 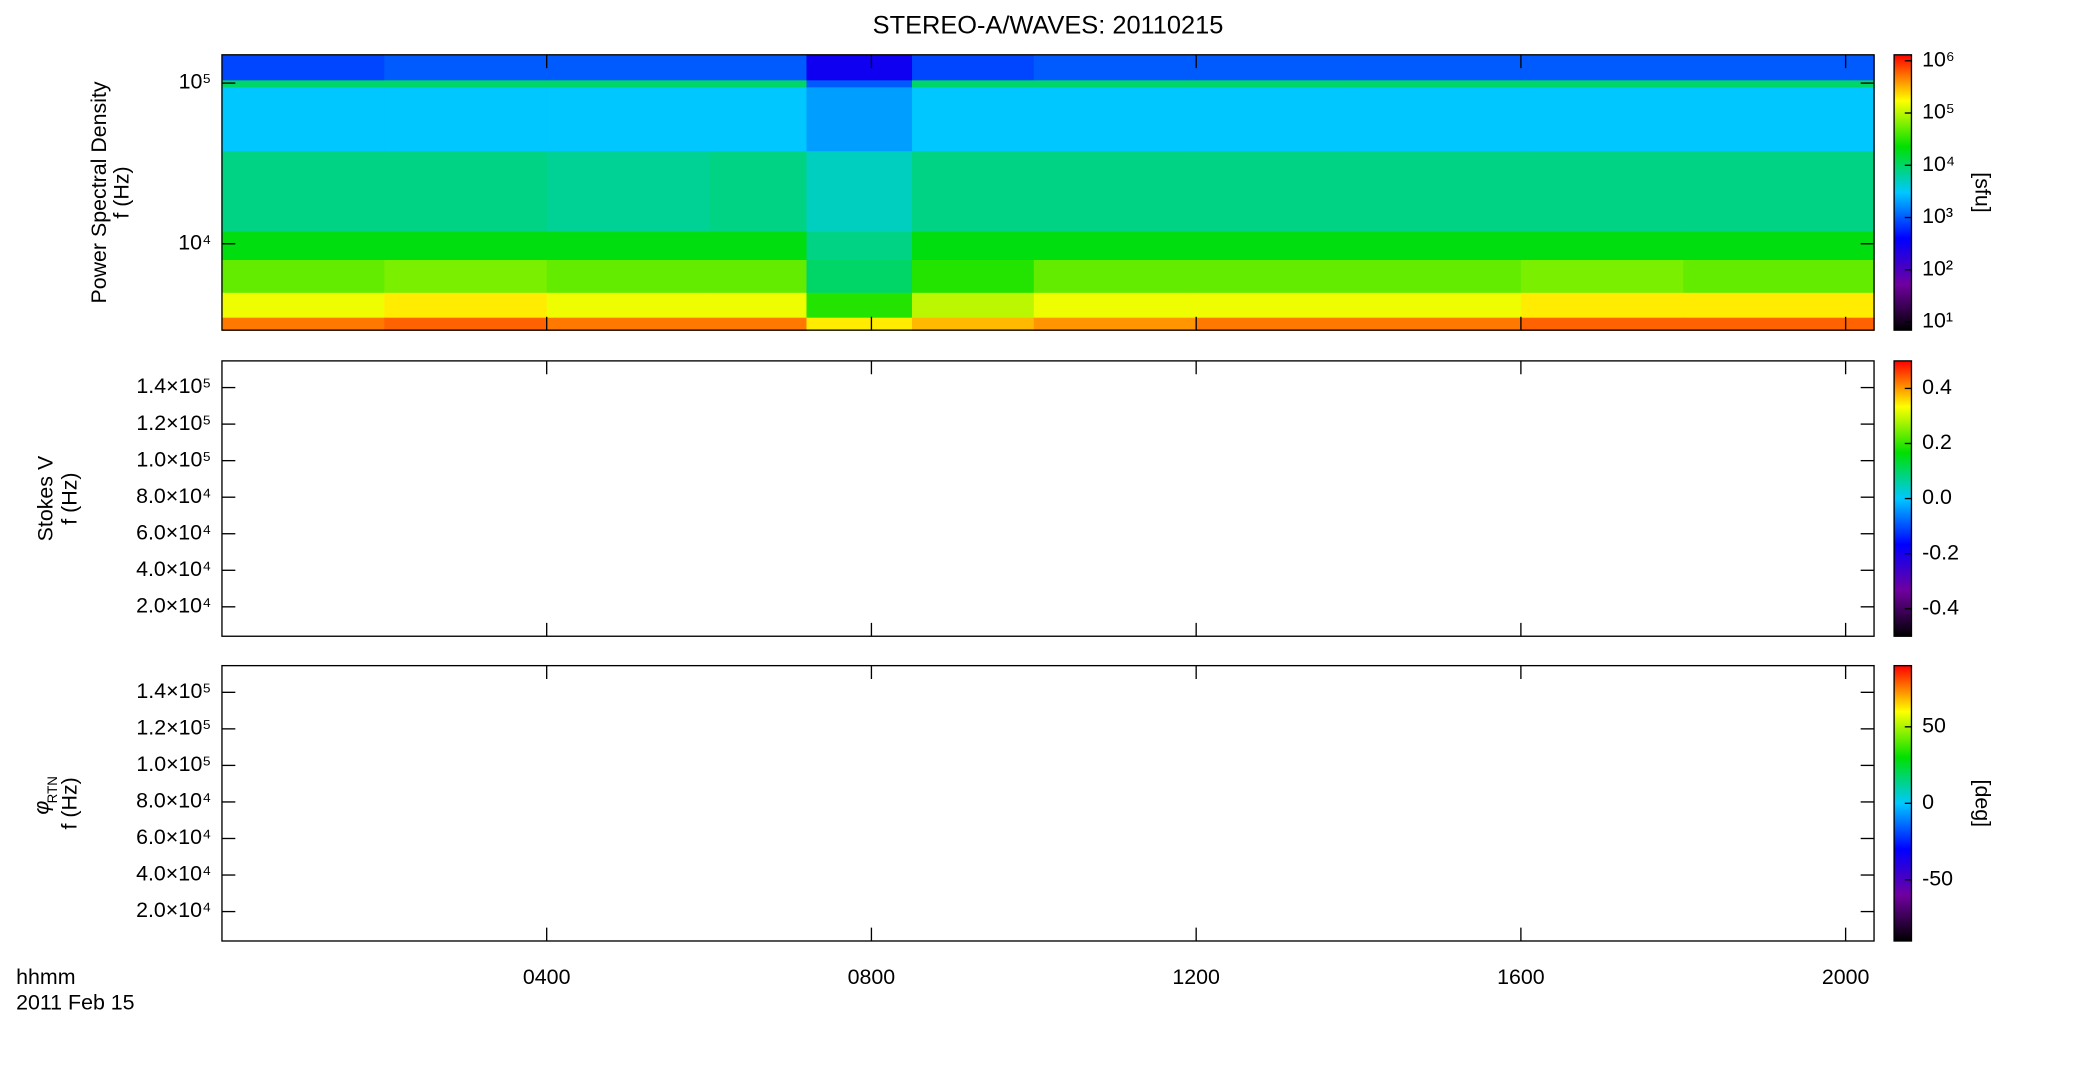 What do you see at coordinates (1903, 192) in the screenshot?
I see `colorbar` at bounding box center [1903, 192].